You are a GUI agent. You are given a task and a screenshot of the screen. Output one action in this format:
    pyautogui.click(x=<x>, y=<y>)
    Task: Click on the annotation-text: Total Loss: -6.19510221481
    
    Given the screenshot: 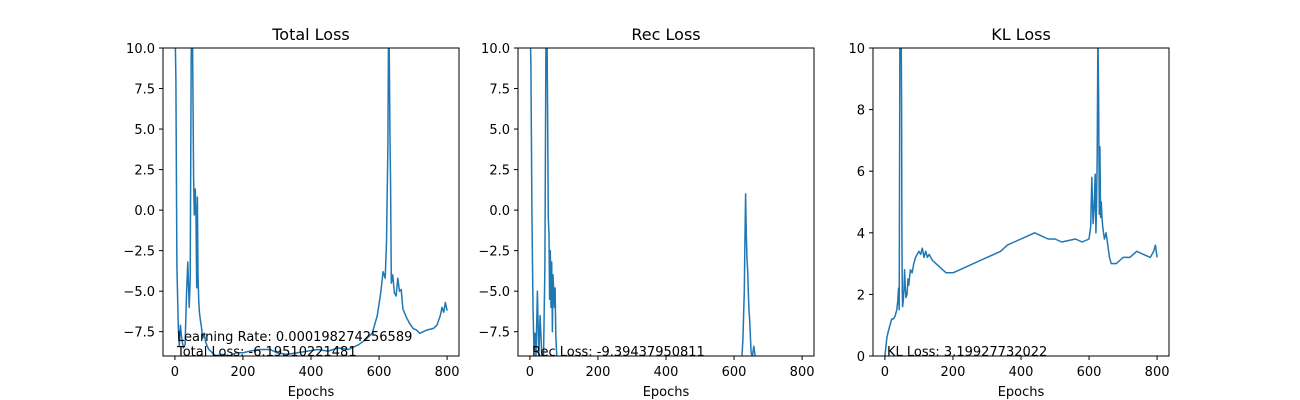 What is the action you would take?
    pyautogui.click(x=266, y=352)
    